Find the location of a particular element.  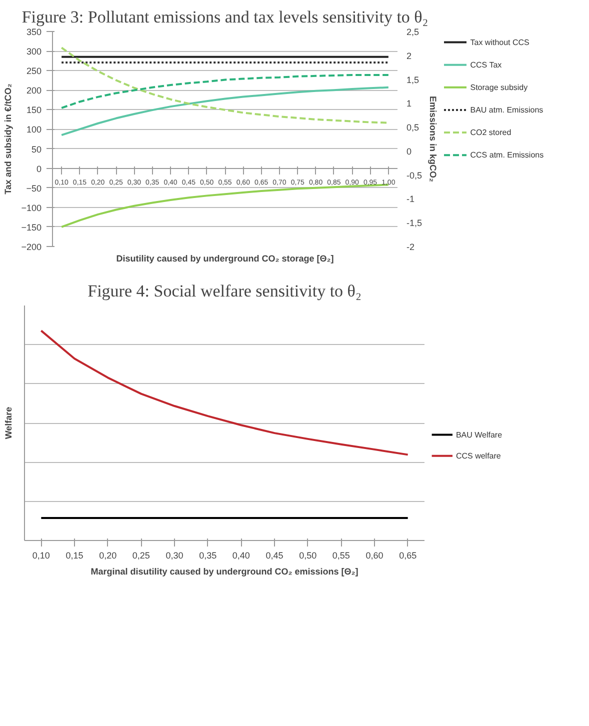

y2-tick-label: 1,5 is located at coordinates (413, 79).